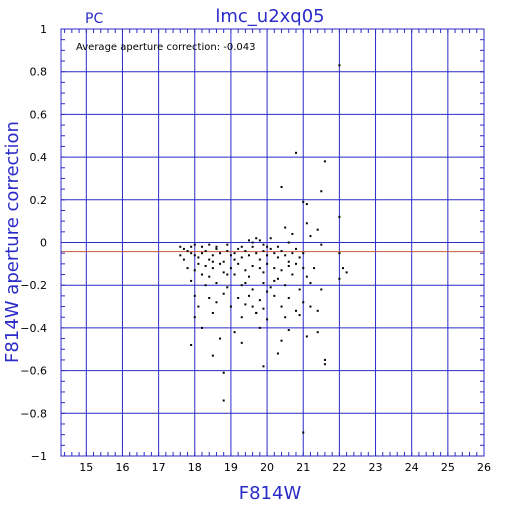 The image size is (512, 512). What do you see at coordinates (86, 467) in the screenshot?
I see `x-tick-label: 15` at bounding box center [86, 467].